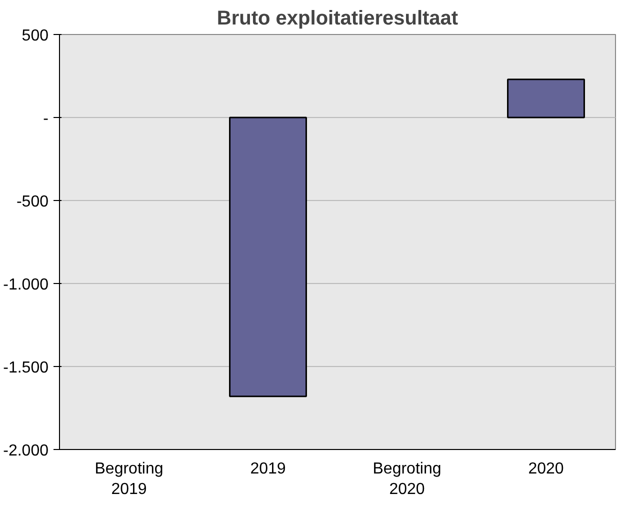 This screenshot has height=509, width=627. Describe the element at coordinates (337, 19) in the screenshot. I see `chart-title: Bruto exploitatieresultaat` at that location.